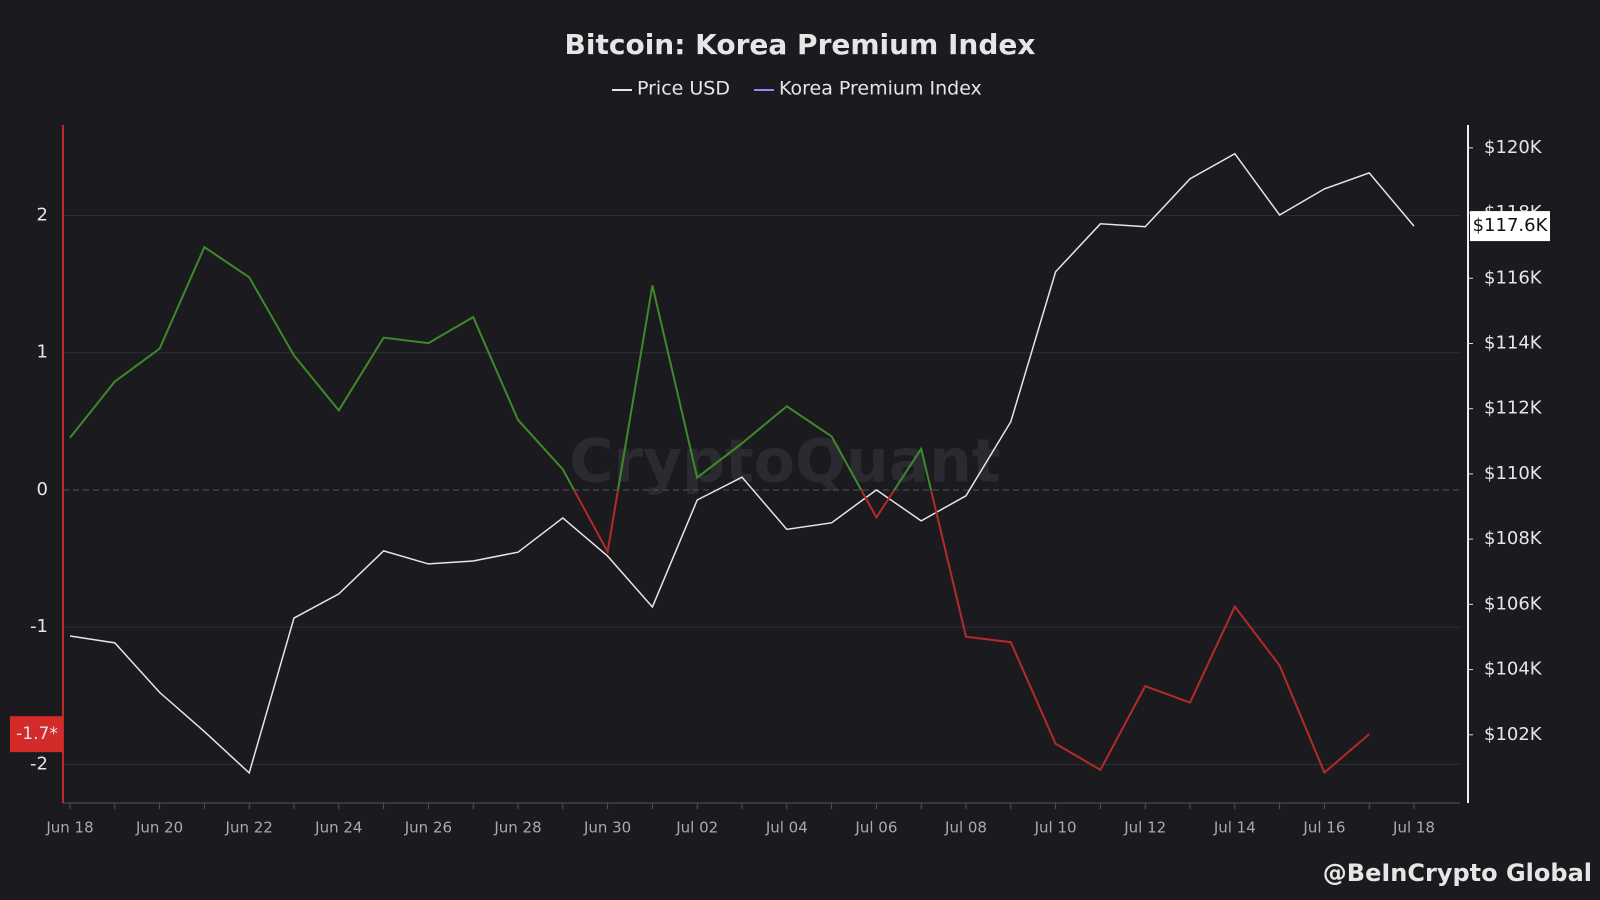 The height and width of the screenshot is (900, 1600). I want to click on annotation: -1.7*, so click(37, 734).